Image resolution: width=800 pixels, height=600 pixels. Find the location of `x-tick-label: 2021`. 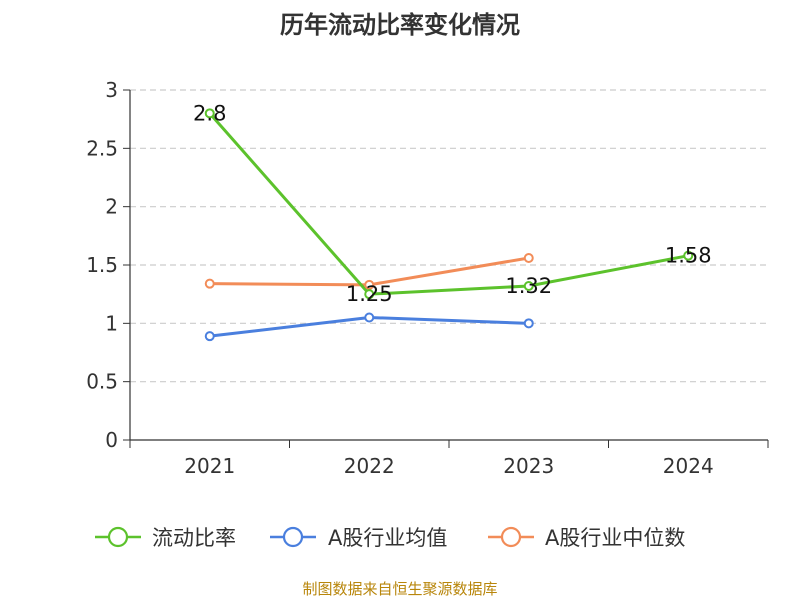

x-tick-label: 2021 is located at coordinates (209, 466).